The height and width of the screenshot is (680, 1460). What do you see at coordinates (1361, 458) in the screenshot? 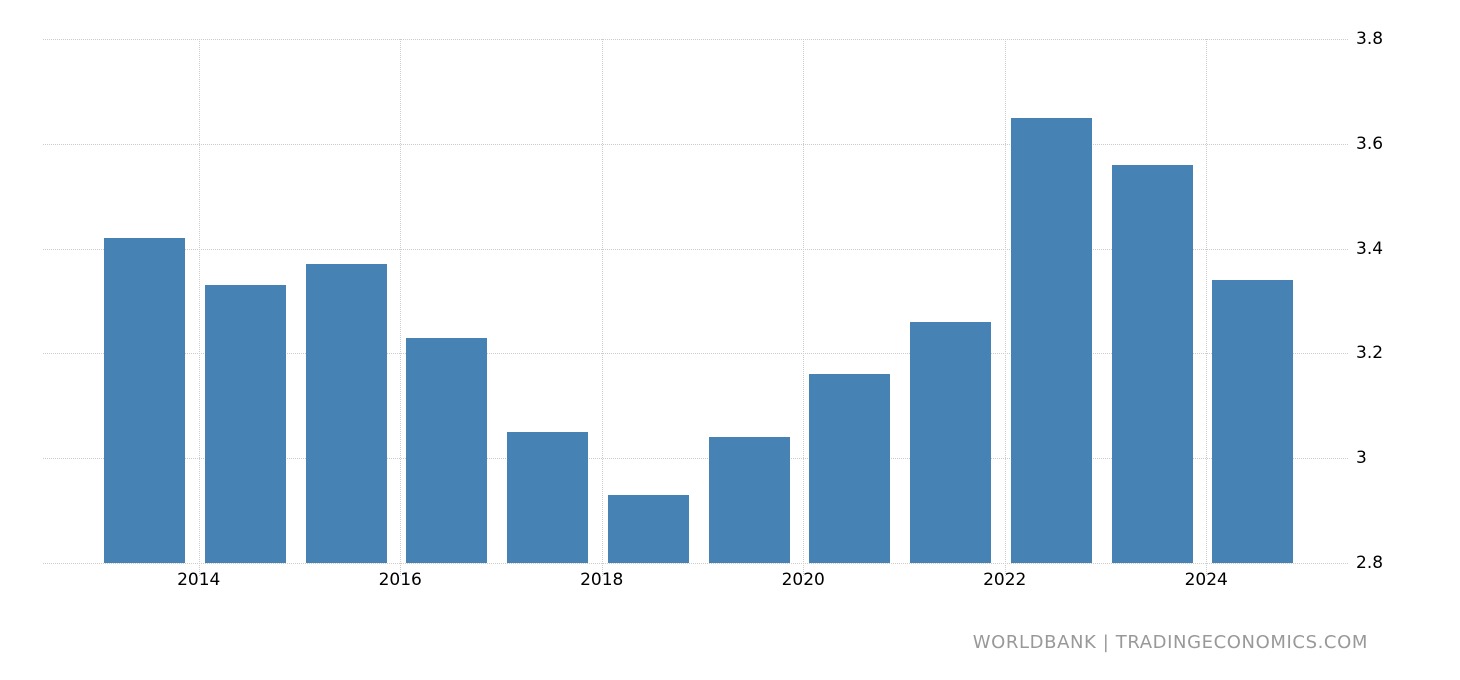
I see `y-axis-tick-label: 3` at bounding box center [1361, 458].